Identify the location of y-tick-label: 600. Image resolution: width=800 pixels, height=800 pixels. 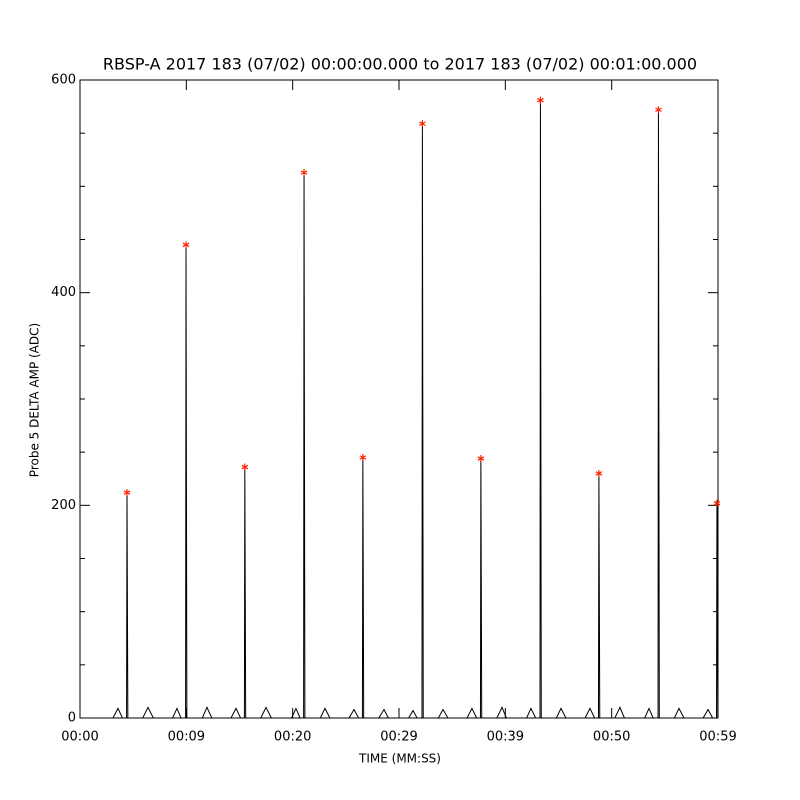
(63, 80).